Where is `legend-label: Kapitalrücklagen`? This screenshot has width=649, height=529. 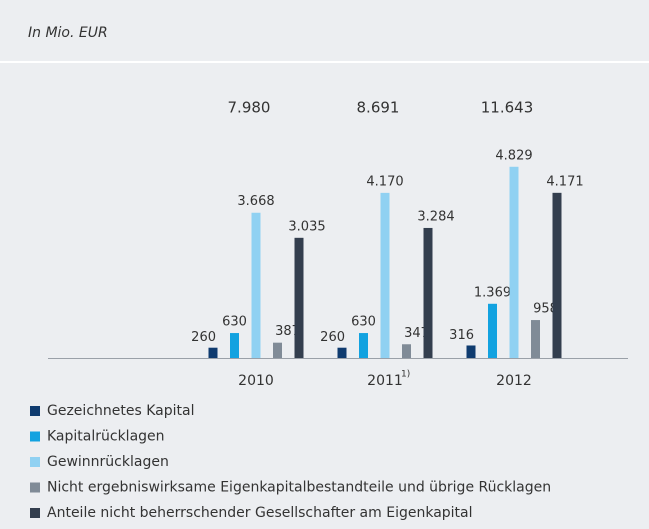 legend-label: Kapitalrücklagen is located at coordinates (106, 437).